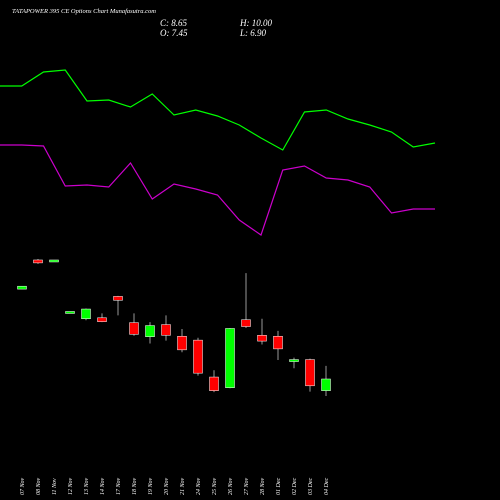  I want to click on low-label: L: 6.90, so click(253, 33).